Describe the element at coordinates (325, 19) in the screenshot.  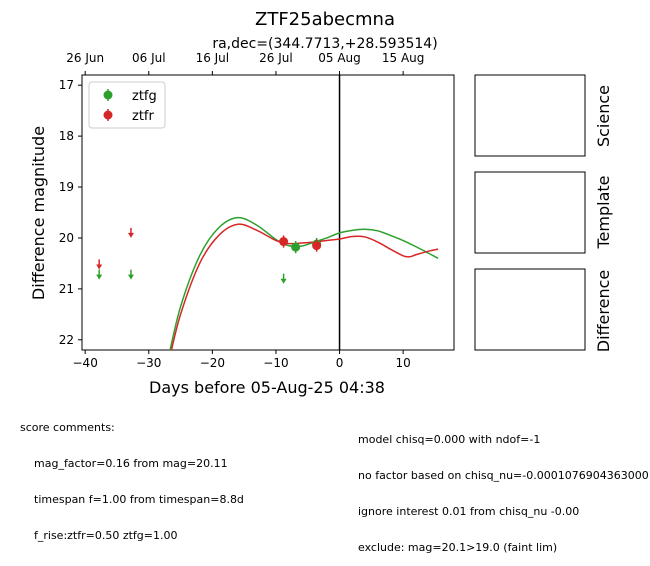
I see `chart-title: ZTF25abecmna` at that location.